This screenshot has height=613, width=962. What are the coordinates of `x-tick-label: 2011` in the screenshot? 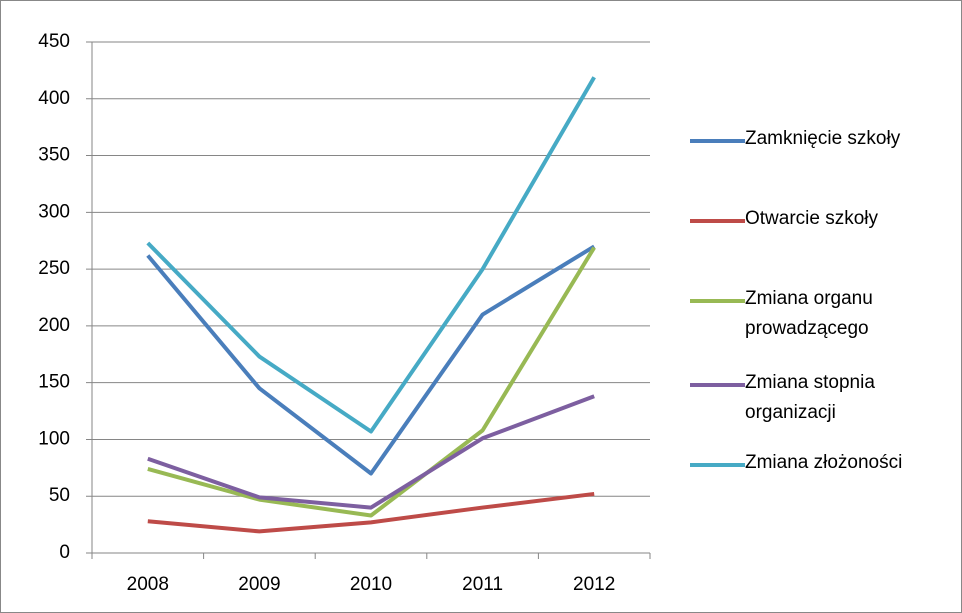 It's located at (482, 584).